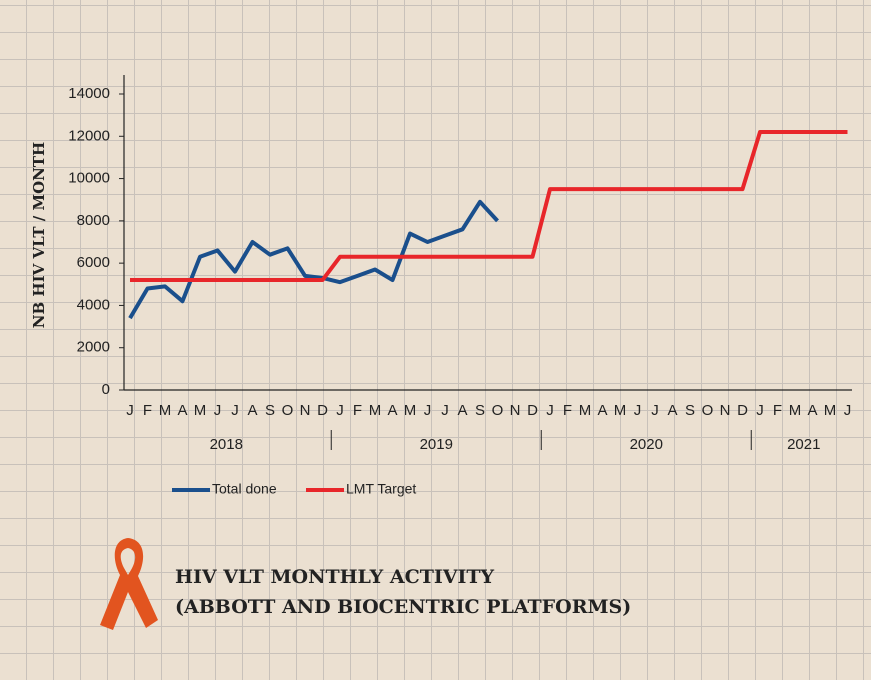 Image resolution: width=871 pixels, height=680 pixels. I want to click on series-line, so click(313, 259).